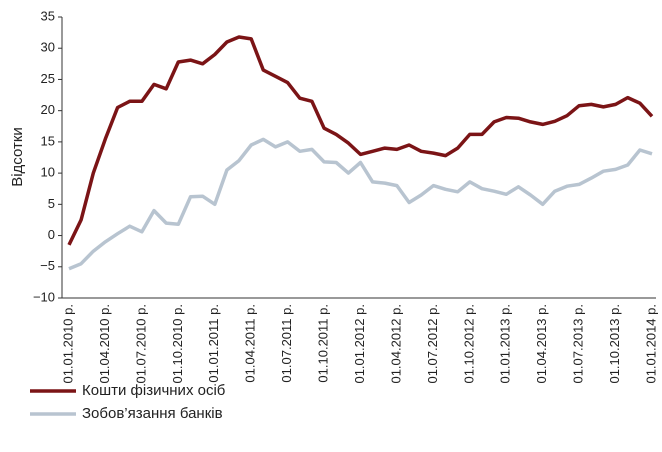 This screenshot has height=452, width=662. I want to click on x-tick-label: 01.10.2011 р., so click(323, 343).